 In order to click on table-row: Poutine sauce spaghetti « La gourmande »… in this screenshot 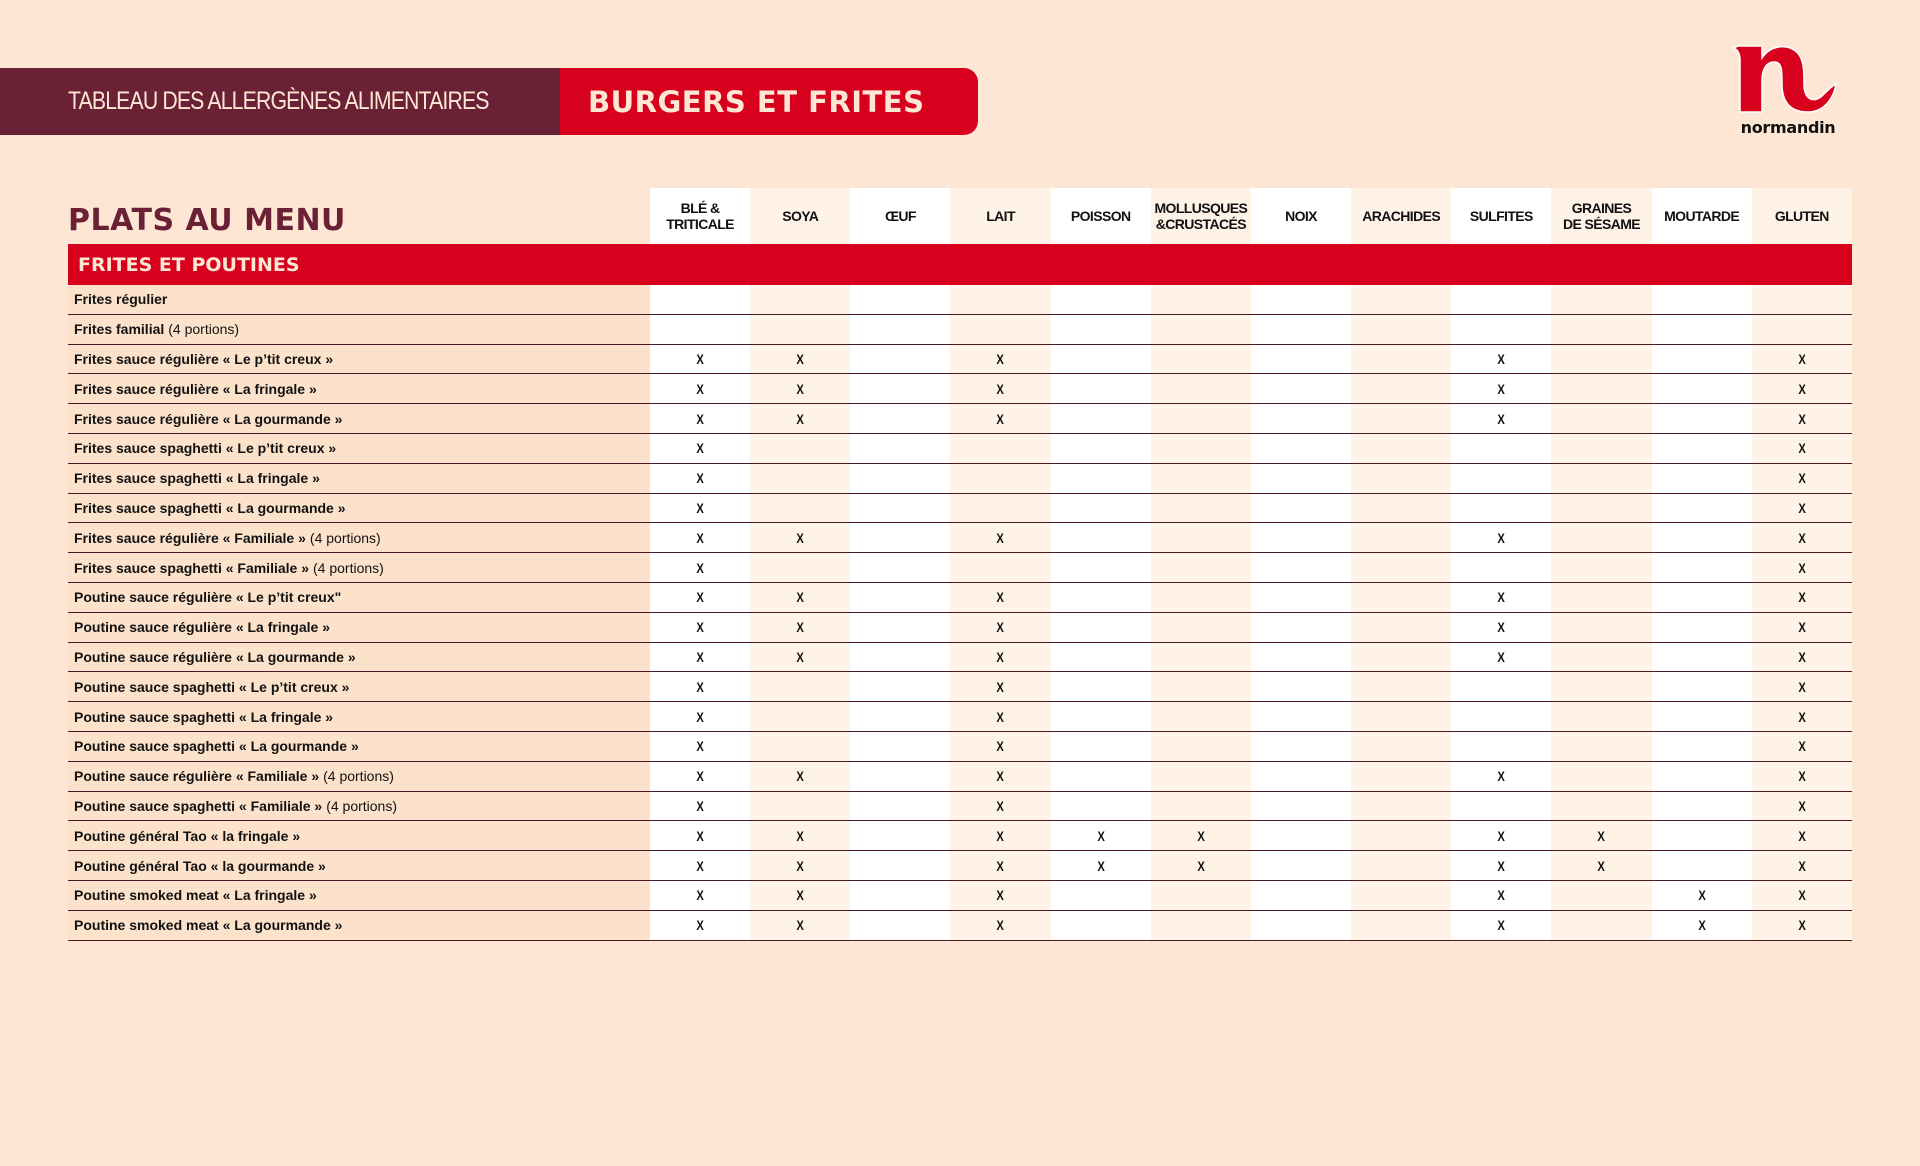, I will do `click(960, 746)`.